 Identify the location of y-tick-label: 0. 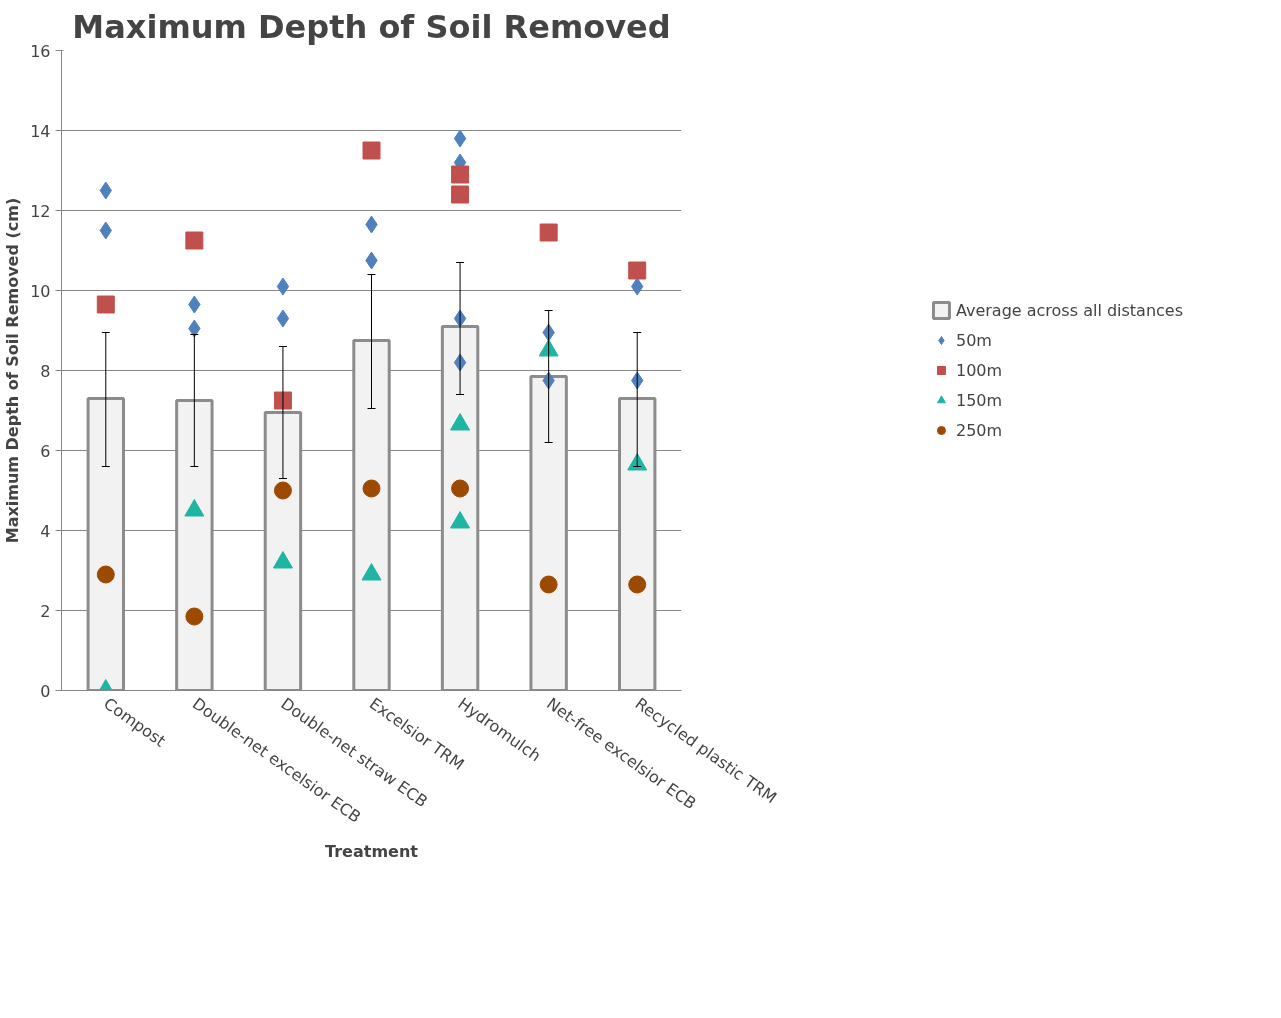
(45, 691).